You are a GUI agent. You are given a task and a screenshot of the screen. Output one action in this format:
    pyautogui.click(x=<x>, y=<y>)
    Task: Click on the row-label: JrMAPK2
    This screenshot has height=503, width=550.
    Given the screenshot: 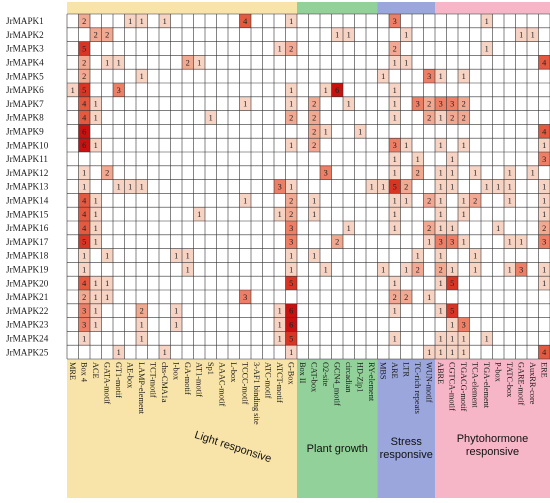 What is the action you would take?
    pyautogui.click(x=25, y=35)
    